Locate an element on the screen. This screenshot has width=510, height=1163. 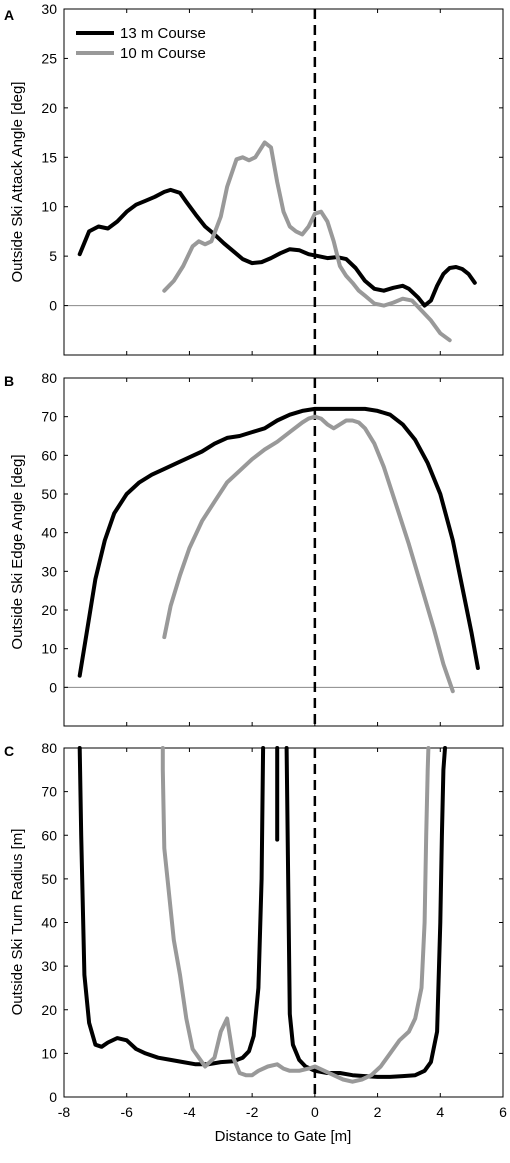
legend-label-10m: 10 m Course is located at coordinates (163, 53).